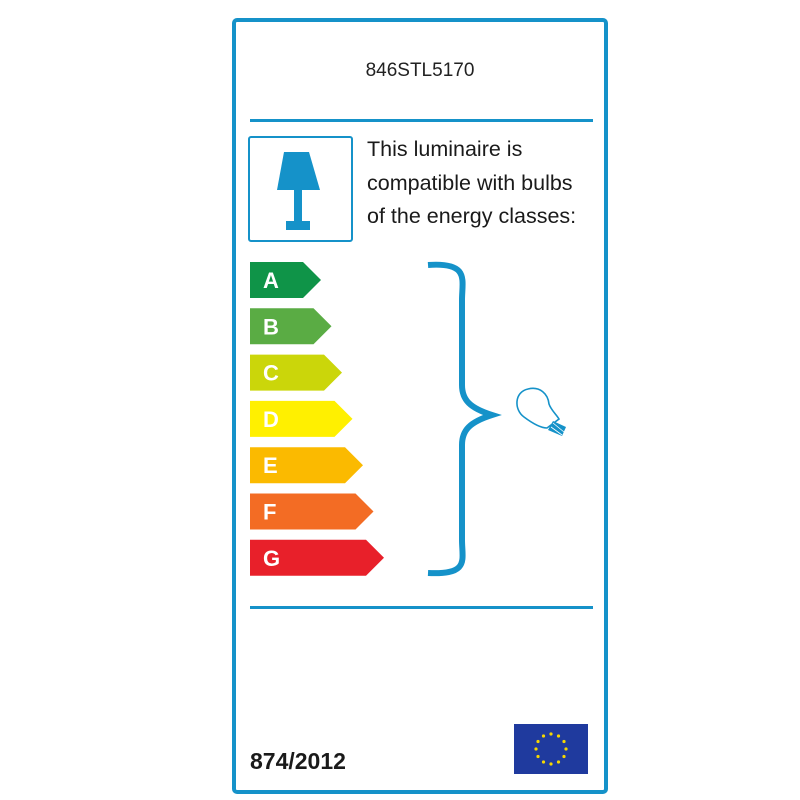 This screenshot has height=800, width=800. I want to click on energy-class-g: G, so click(317, 557).